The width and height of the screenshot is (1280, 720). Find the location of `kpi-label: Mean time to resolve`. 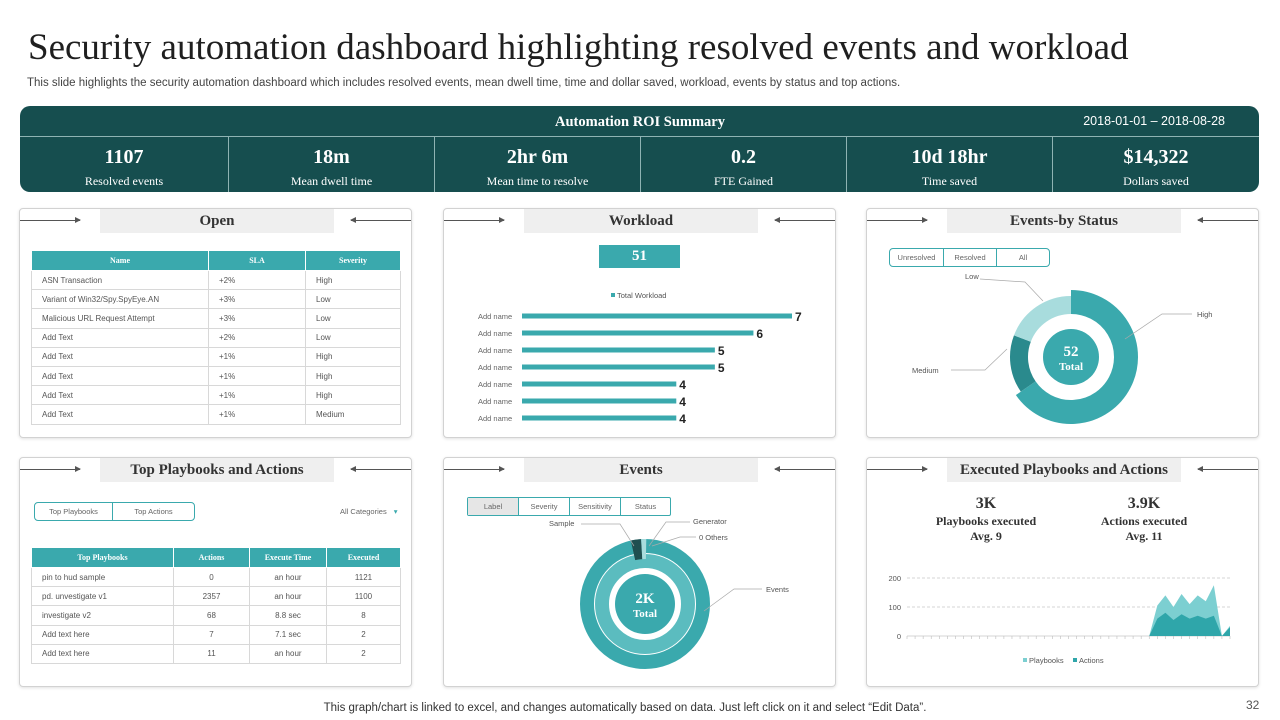

kpi-label: Mean time to resolve is located at coordinates (537, 181).